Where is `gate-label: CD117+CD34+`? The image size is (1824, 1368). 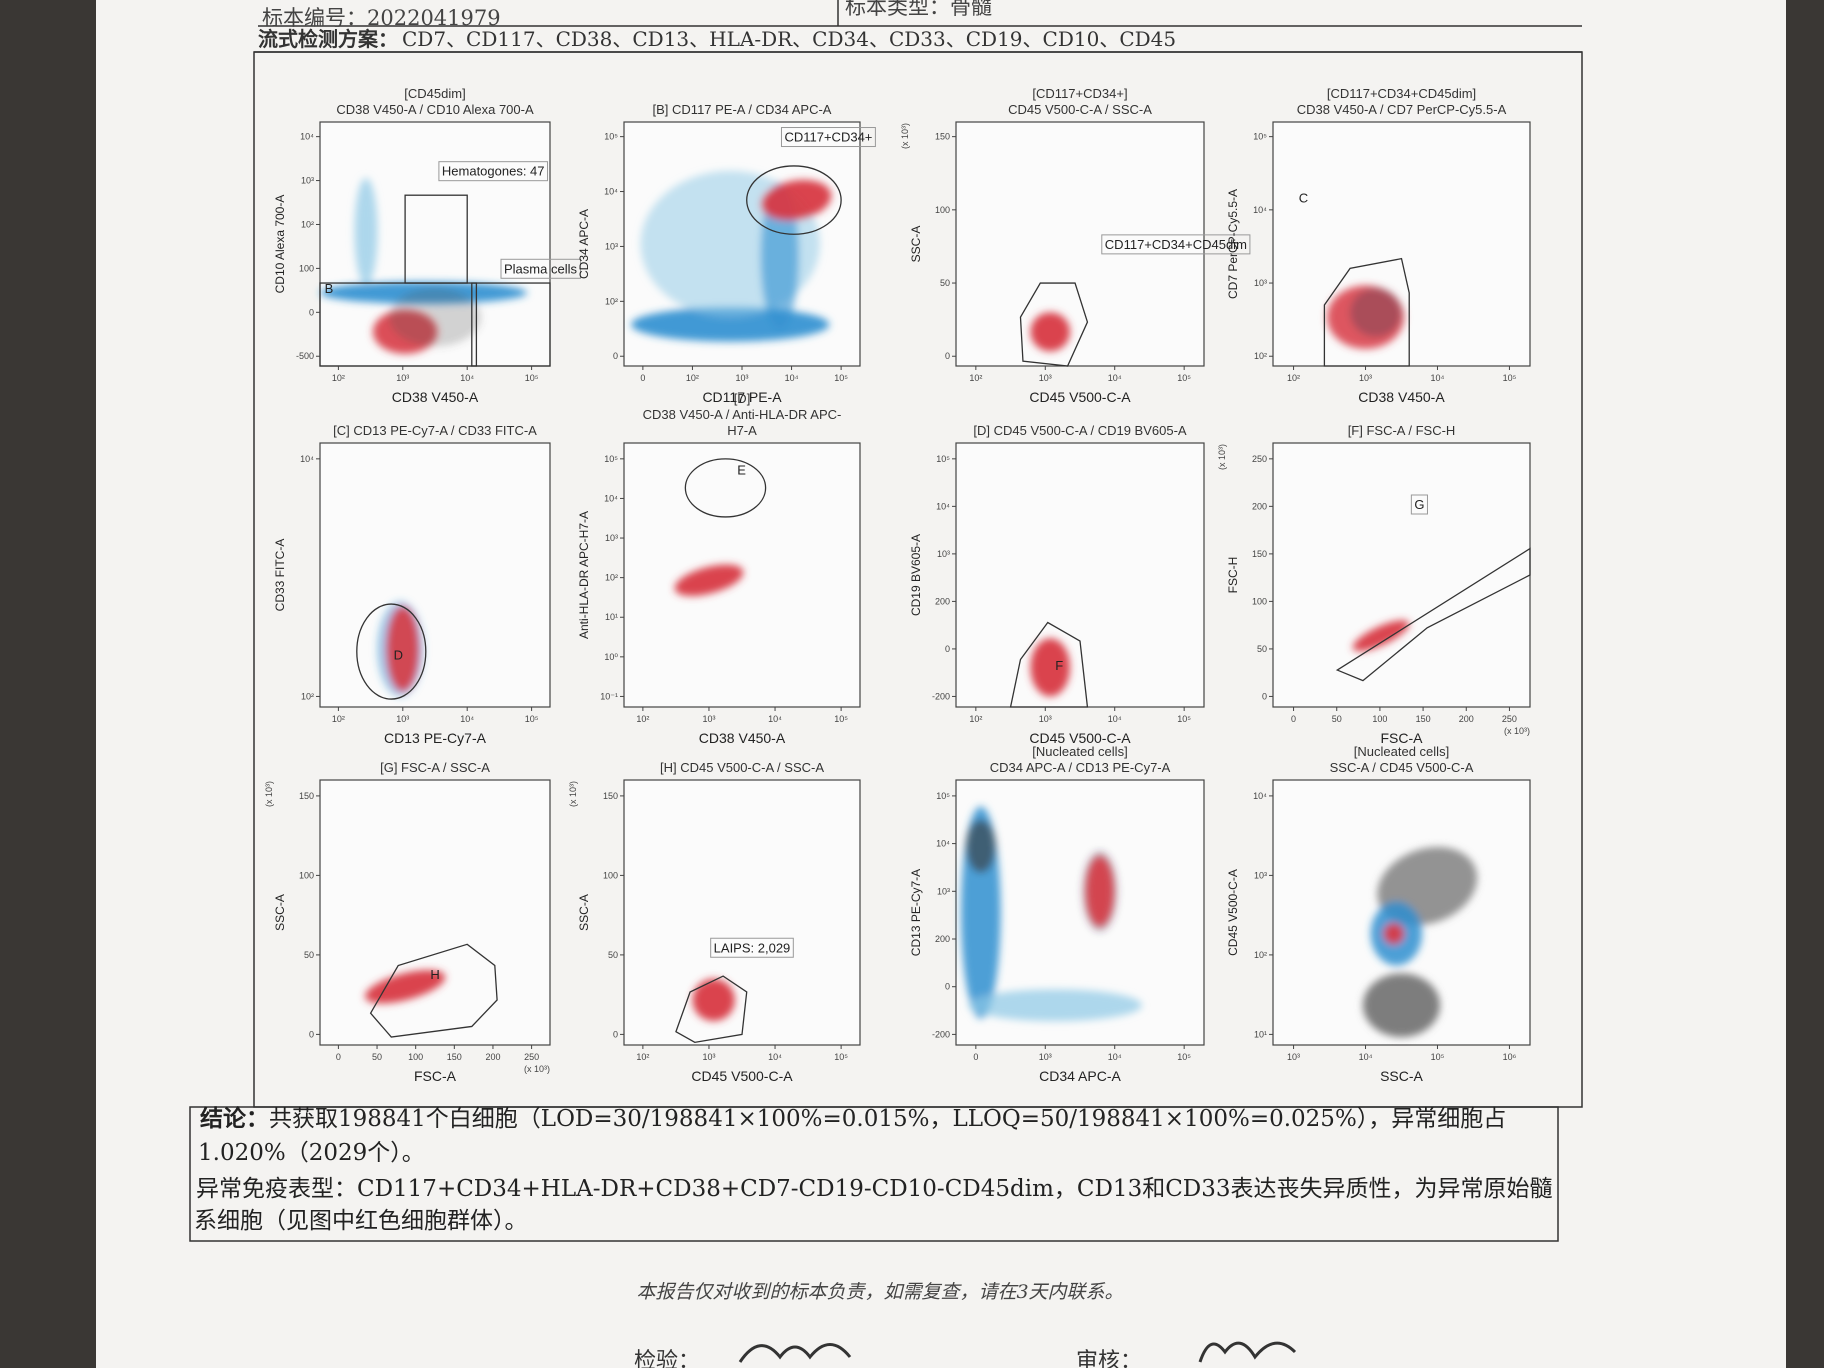
gate-label: CD117+CD34+ is located at coordinates (828, 137).